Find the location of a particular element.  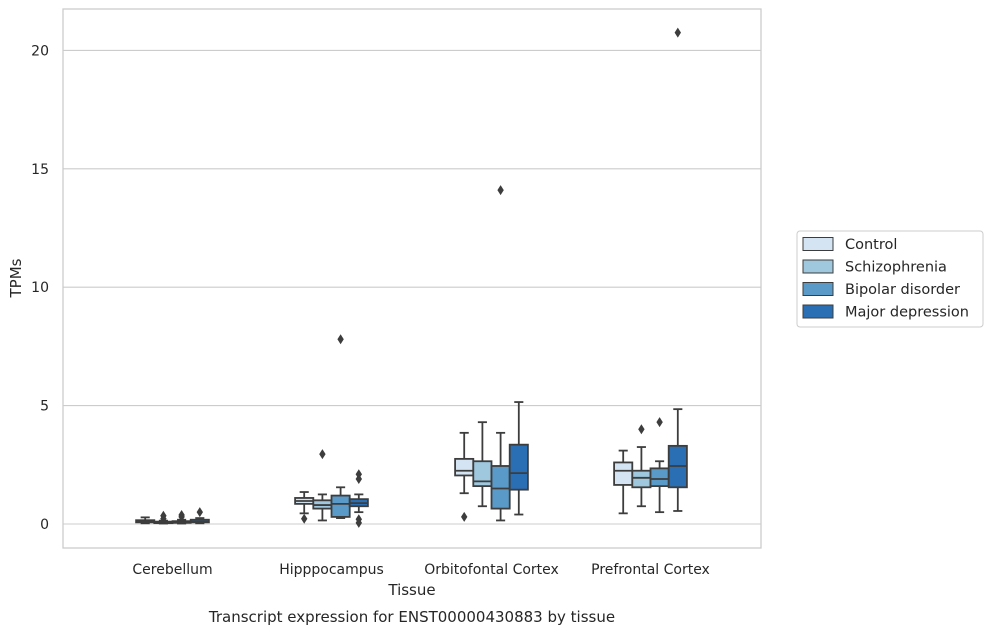

y-tick-label: 10 is located at coordinates (40, 288).